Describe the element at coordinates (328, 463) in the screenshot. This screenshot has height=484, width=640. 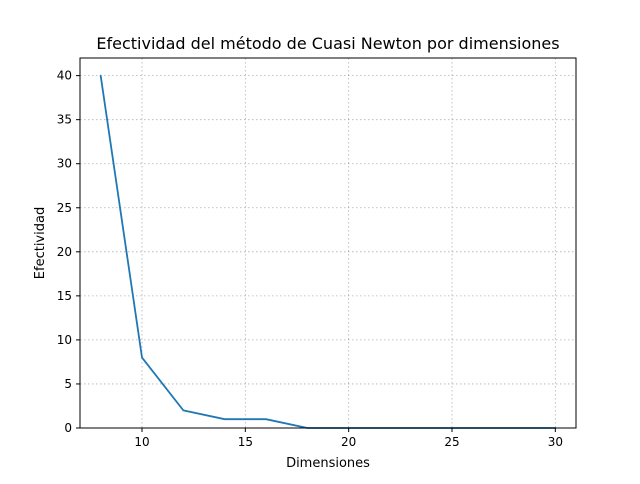
I see `x-axis-label: Dimensiones` at that location.